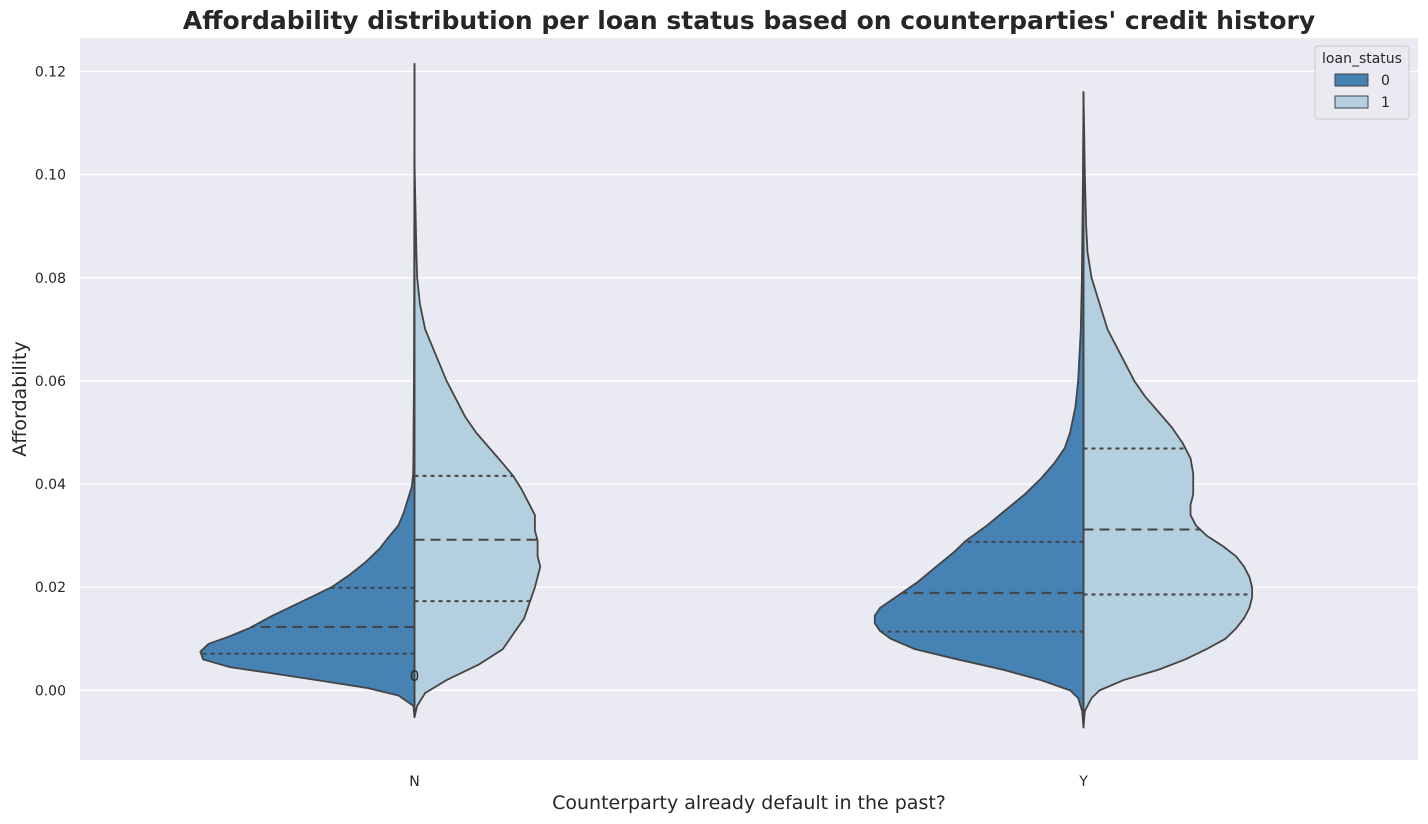 The width and height of the screenshot is (1428, 824). I want to click on x-tick-label: Y, so click(1083, 782).